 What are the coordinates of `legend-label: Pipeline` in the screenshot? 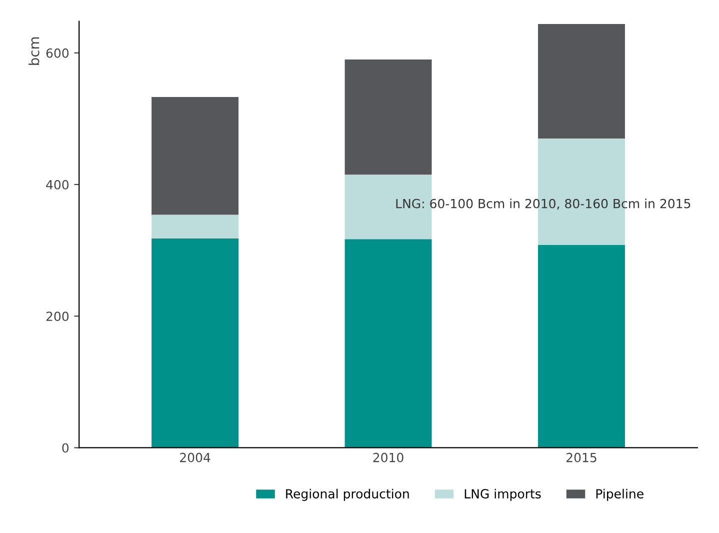 It's located at (620, 494).